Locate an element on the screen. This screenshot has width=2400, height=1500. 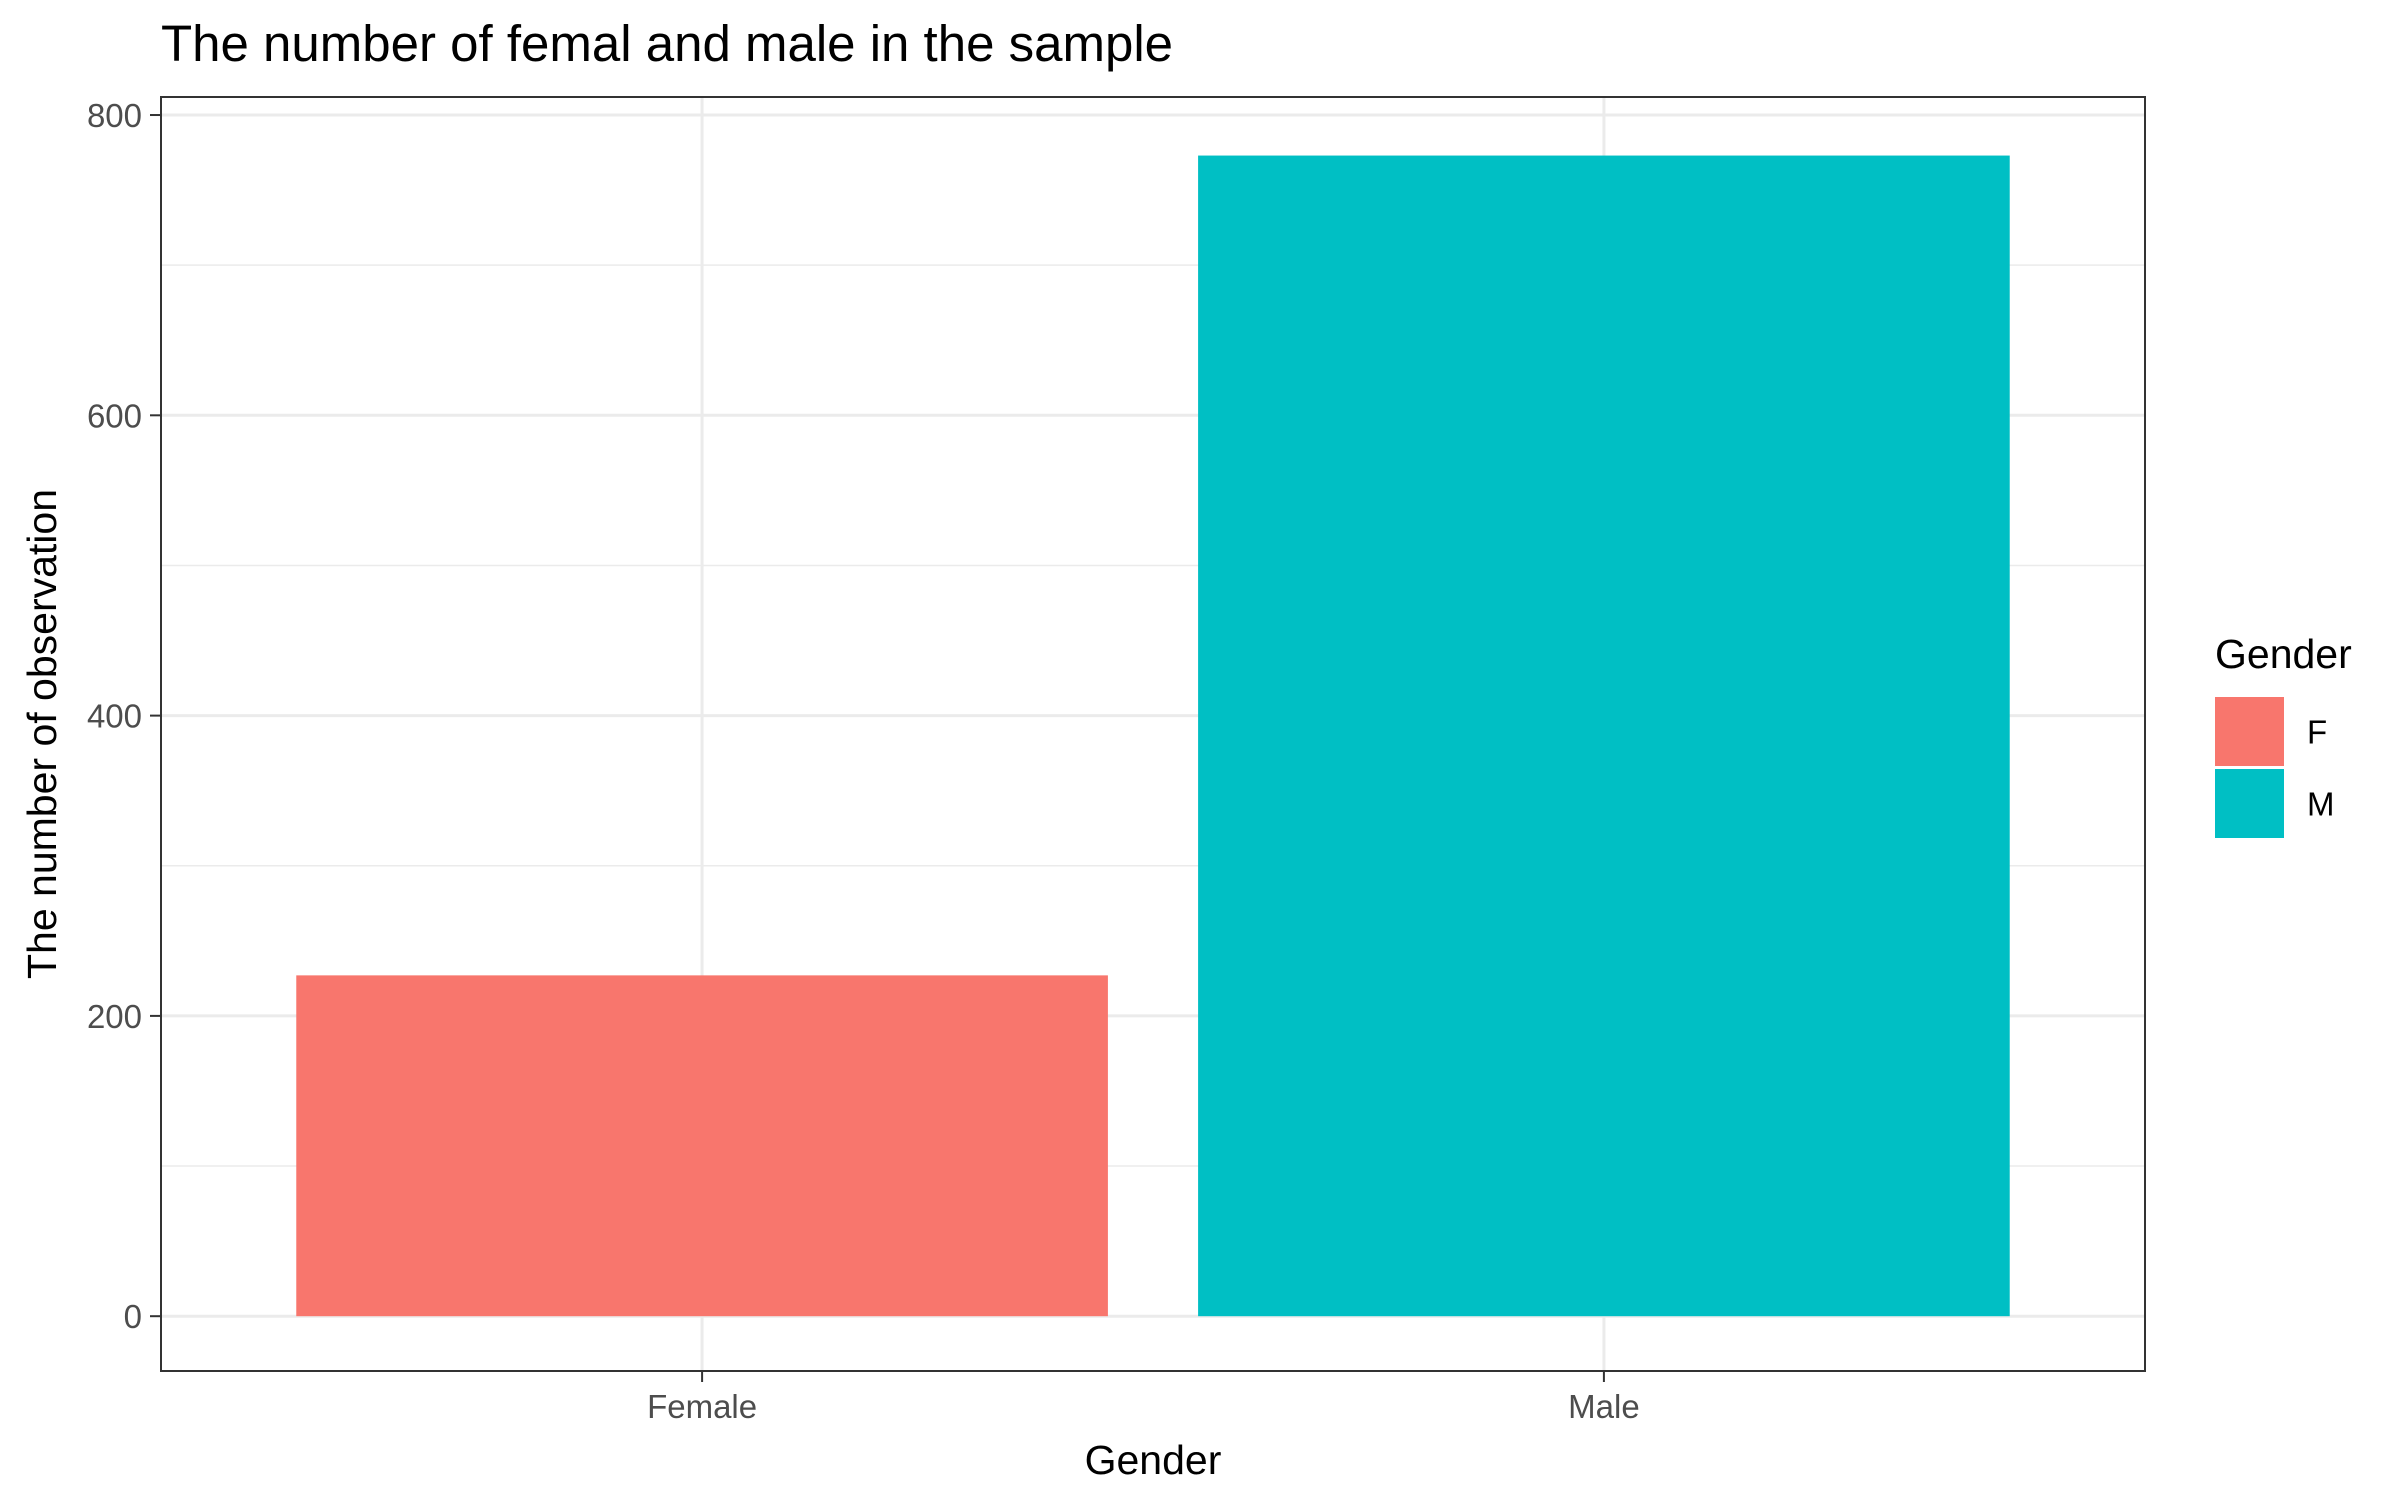
y-axis: 0 200 400 600 800 is located at coordinates (124, 716).